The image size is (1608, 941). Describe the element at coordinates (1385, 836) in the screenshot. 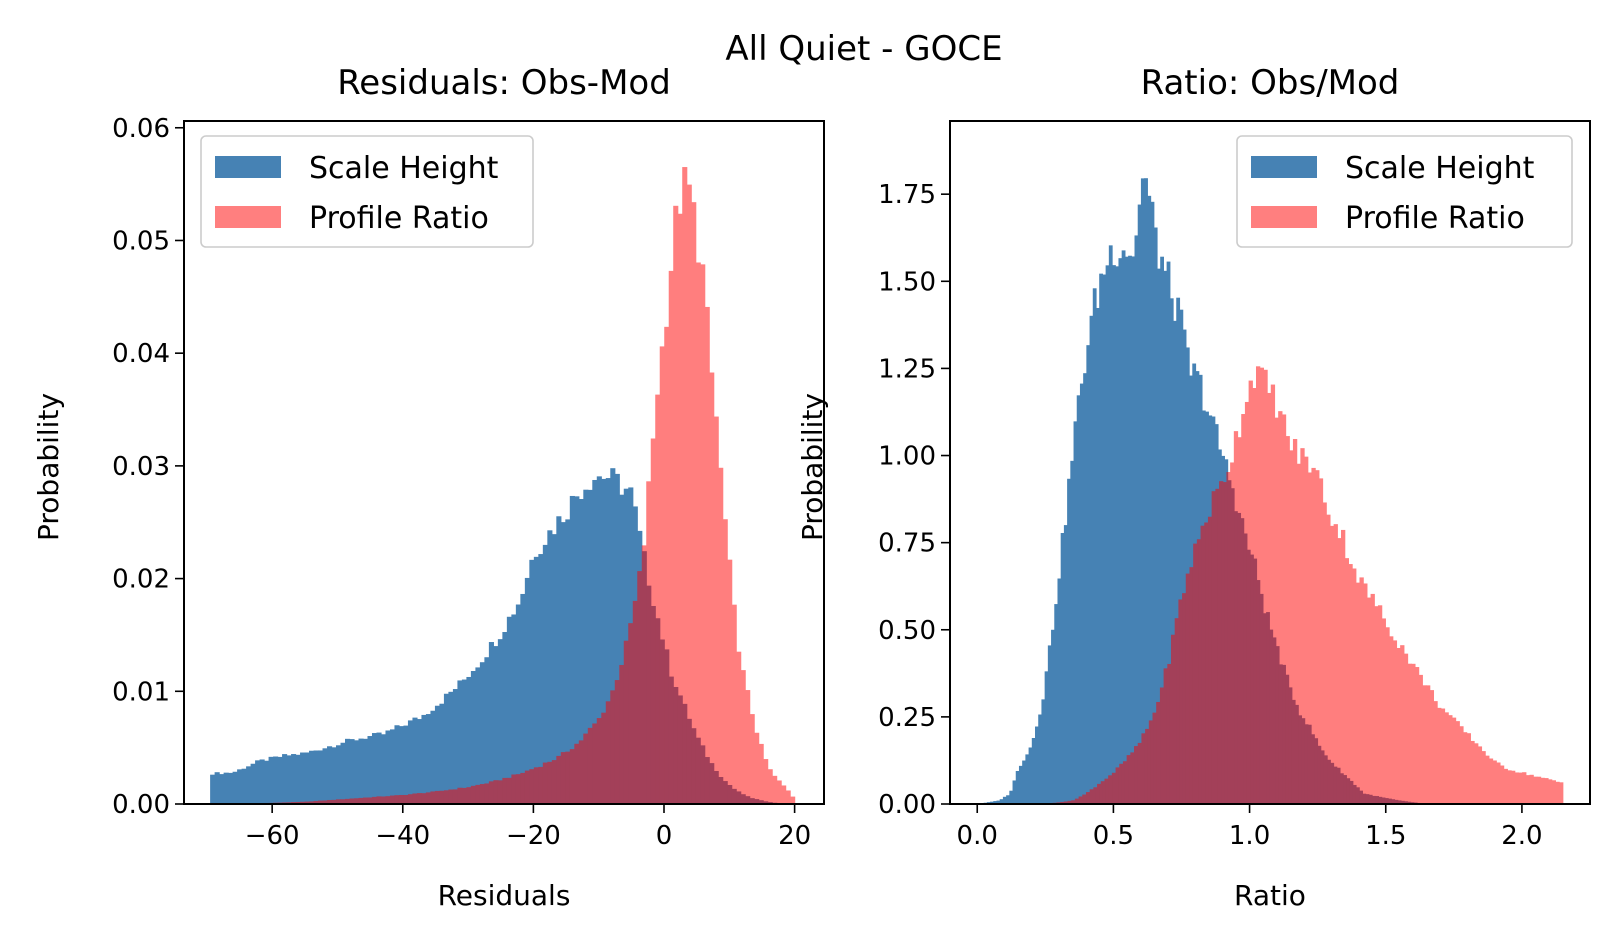

I see `ratio-x-tick-label: 1.5` at that location.